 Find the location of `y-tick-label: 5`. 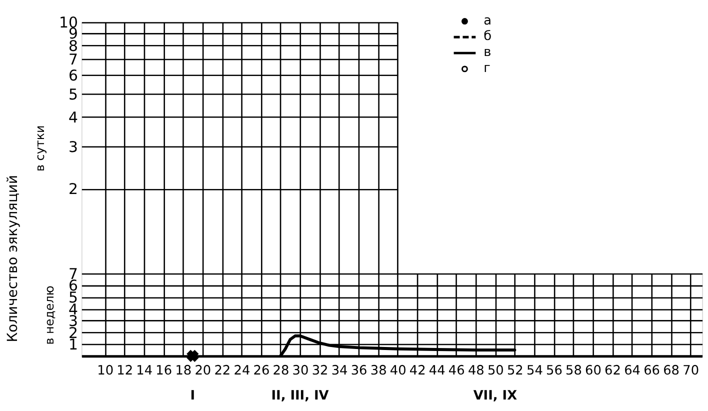

y-tick-label: 5 is located at coordinates (73, 94).